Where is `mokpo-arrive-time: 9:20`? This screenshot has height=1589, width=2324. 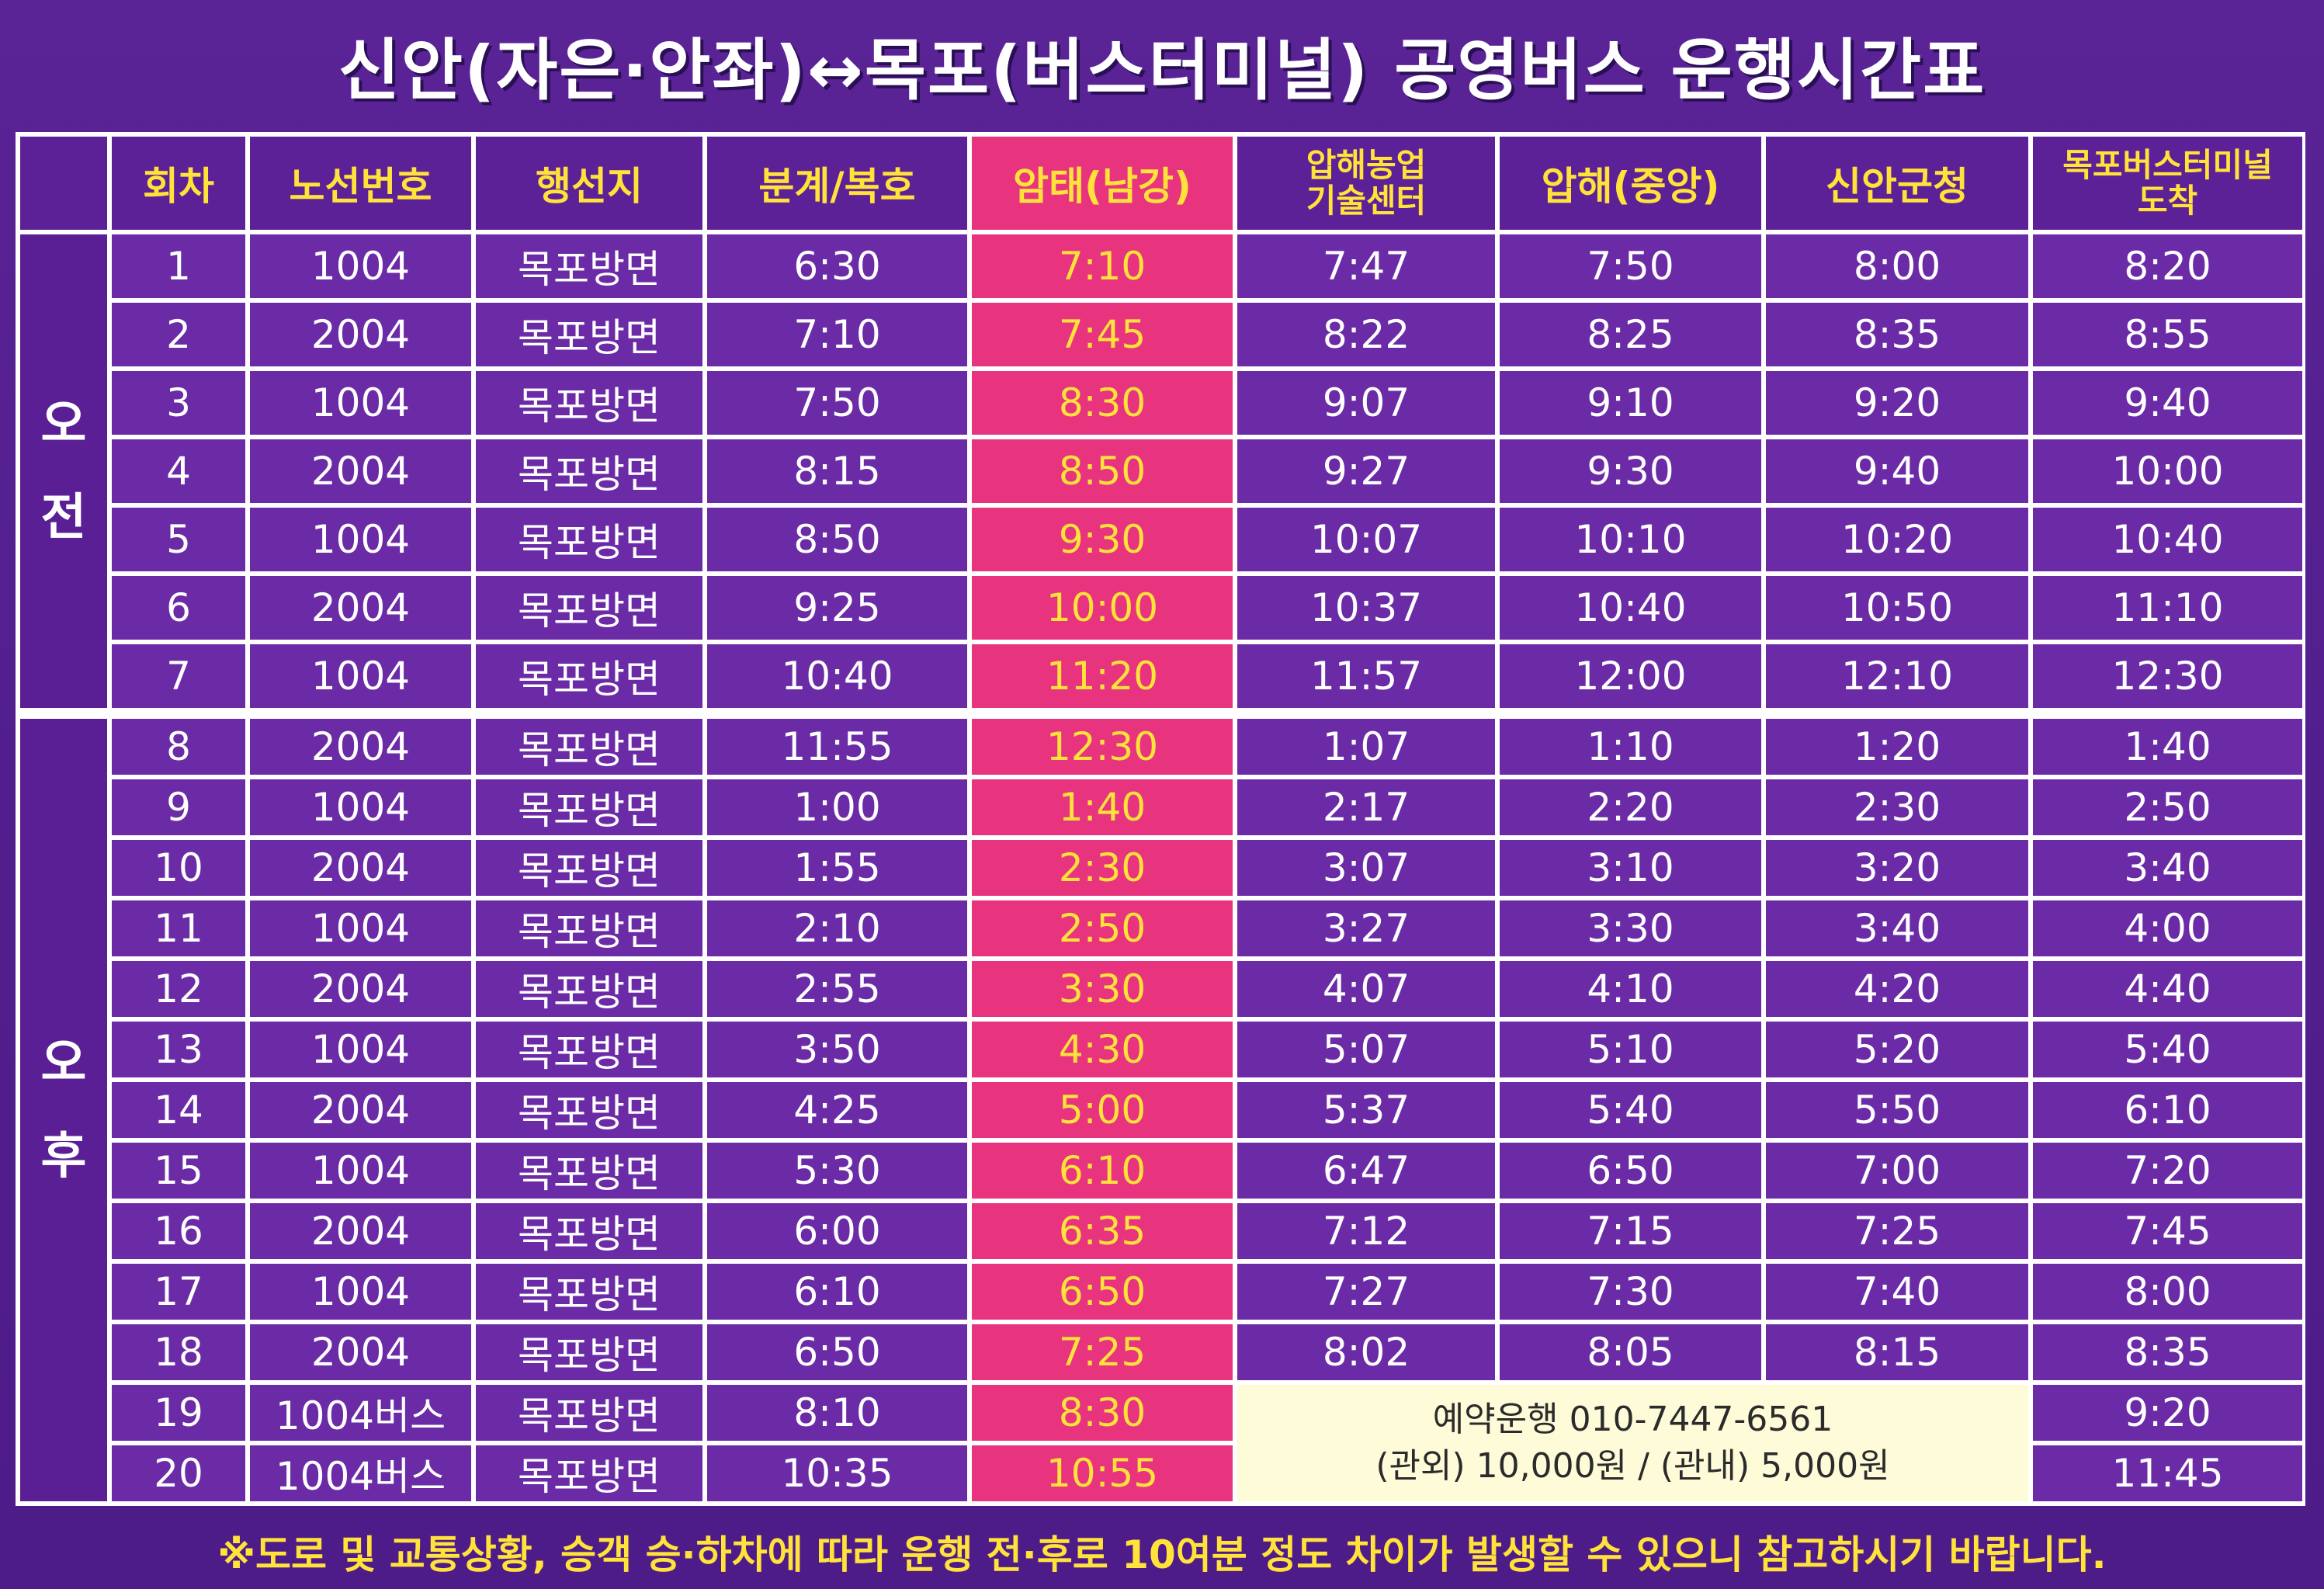
mokpo-arrive-time: 9:20 is located at coordinates (2167, 1413).